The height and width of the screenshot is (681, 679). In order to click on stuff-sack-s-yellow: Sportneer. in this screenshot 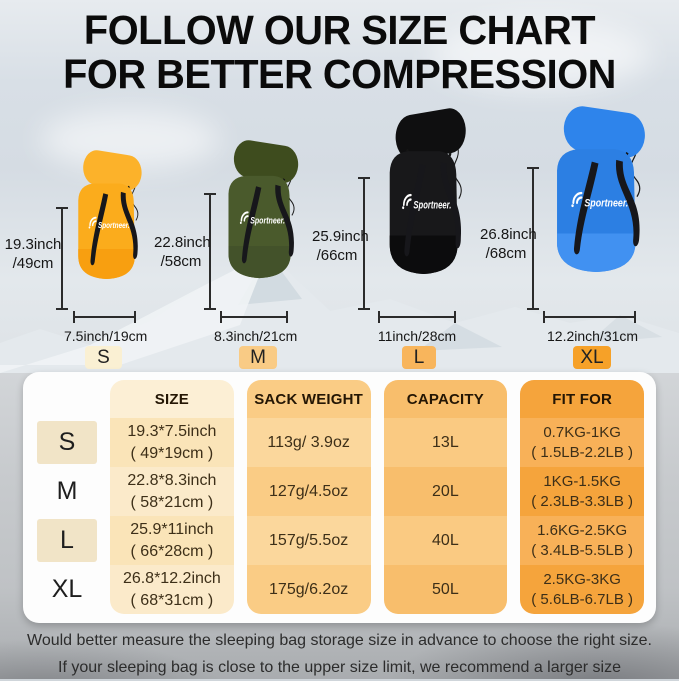, I will do `click(110, 215)`.